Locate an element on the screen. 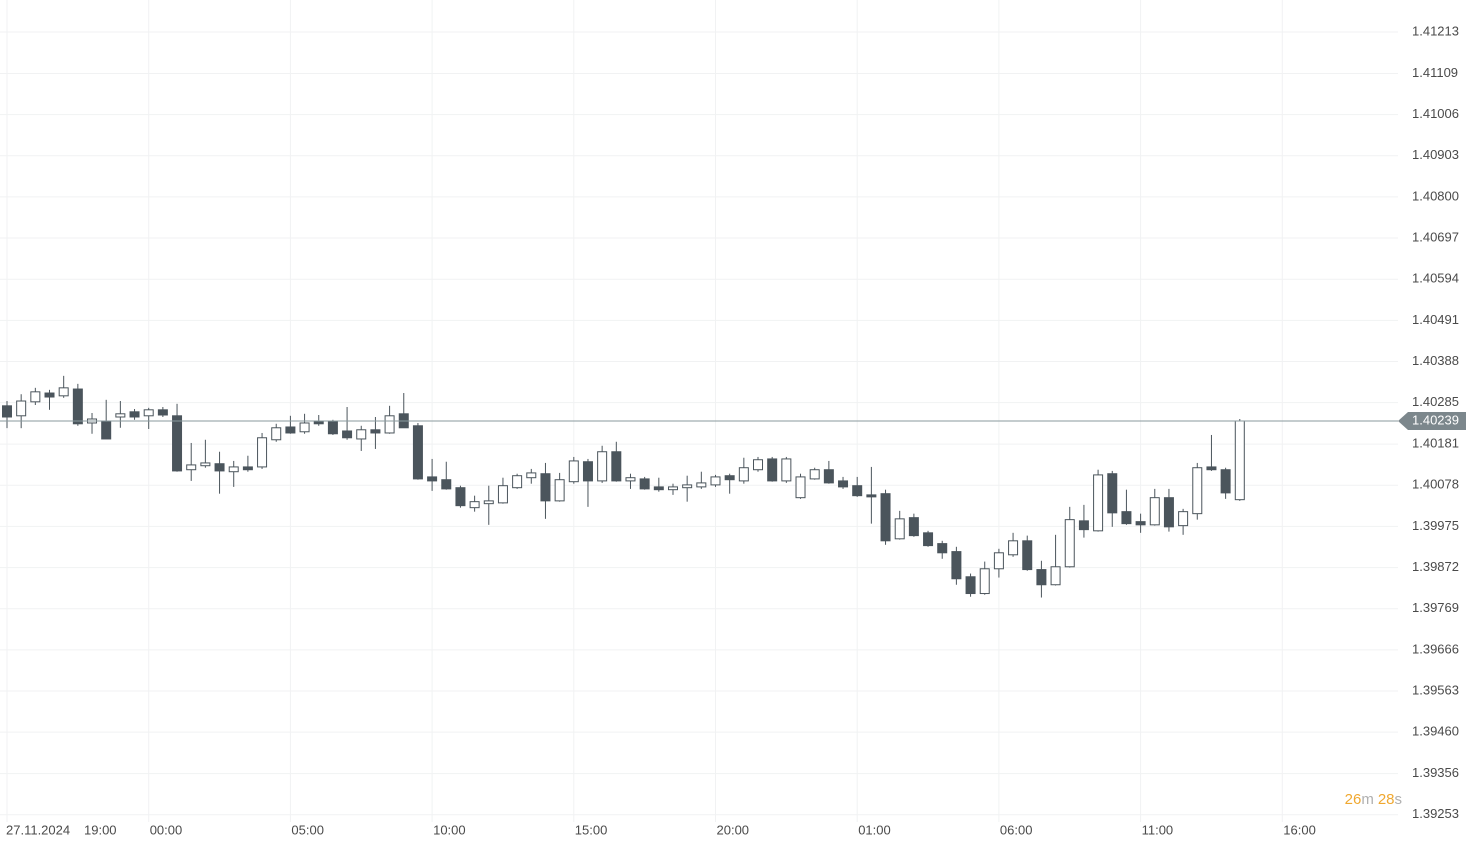 The image size is (1471, 843). y-tick-label: 1.39872 is located at coordinates (1435, 566).